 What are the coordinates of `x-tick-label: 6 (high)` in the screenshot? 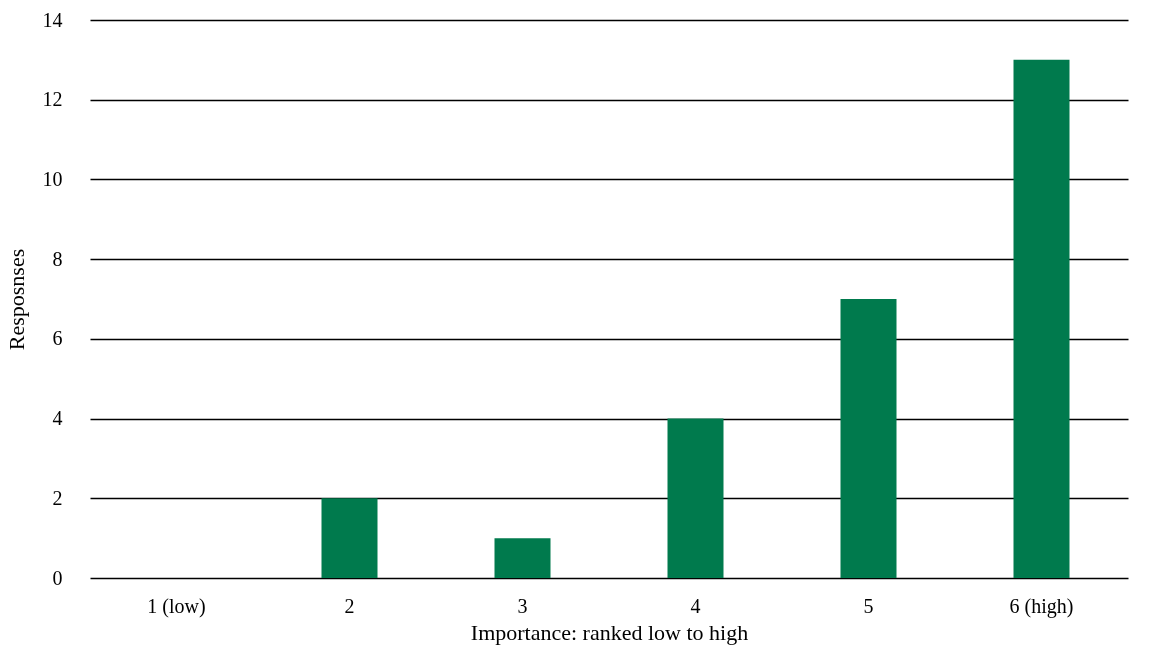 It's located at (1041, 606).